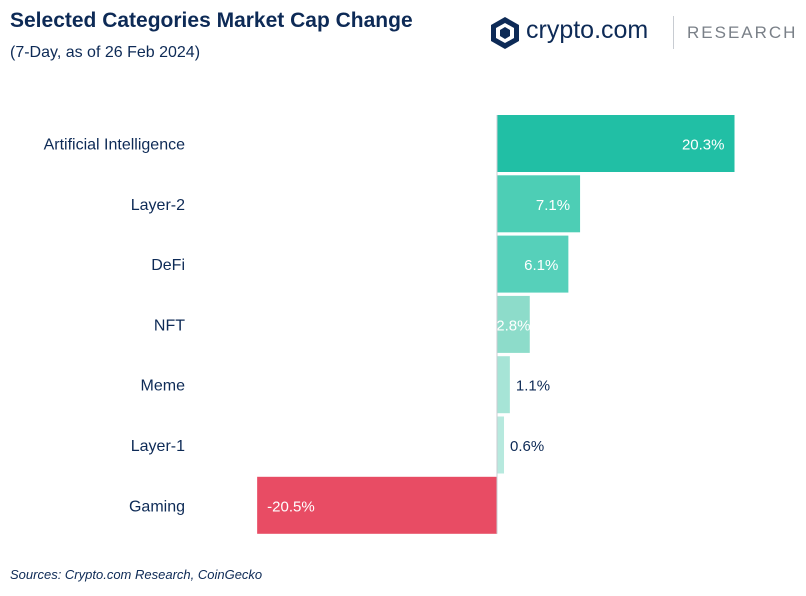  What do you see at coordinates (703, 145) in the screenshot?
I see `data-label-artificial-intelligence: 20.3%` at bounding box center [703, 145].